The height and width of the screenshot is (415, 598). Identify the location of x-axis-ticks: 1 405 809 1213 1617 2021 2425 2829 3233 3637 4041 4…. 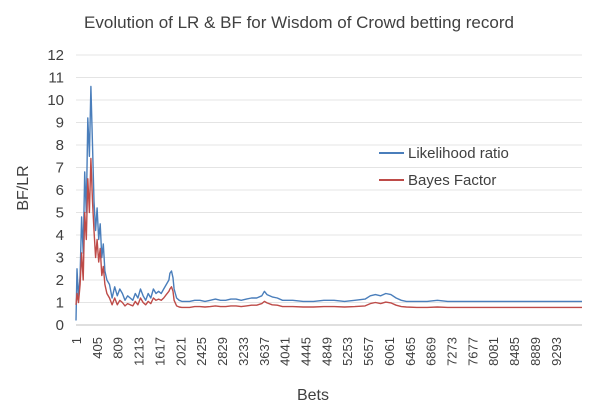
(316, 351).